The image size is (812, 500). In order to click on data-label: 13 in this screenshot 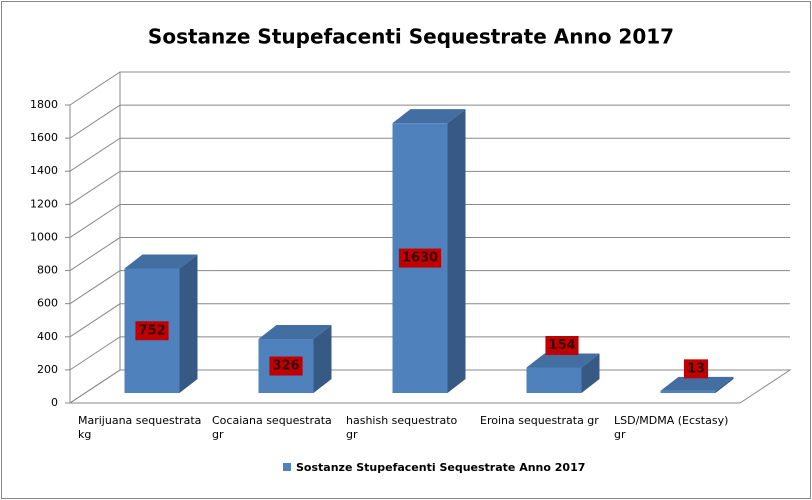, I will do `click(696, 368)`.